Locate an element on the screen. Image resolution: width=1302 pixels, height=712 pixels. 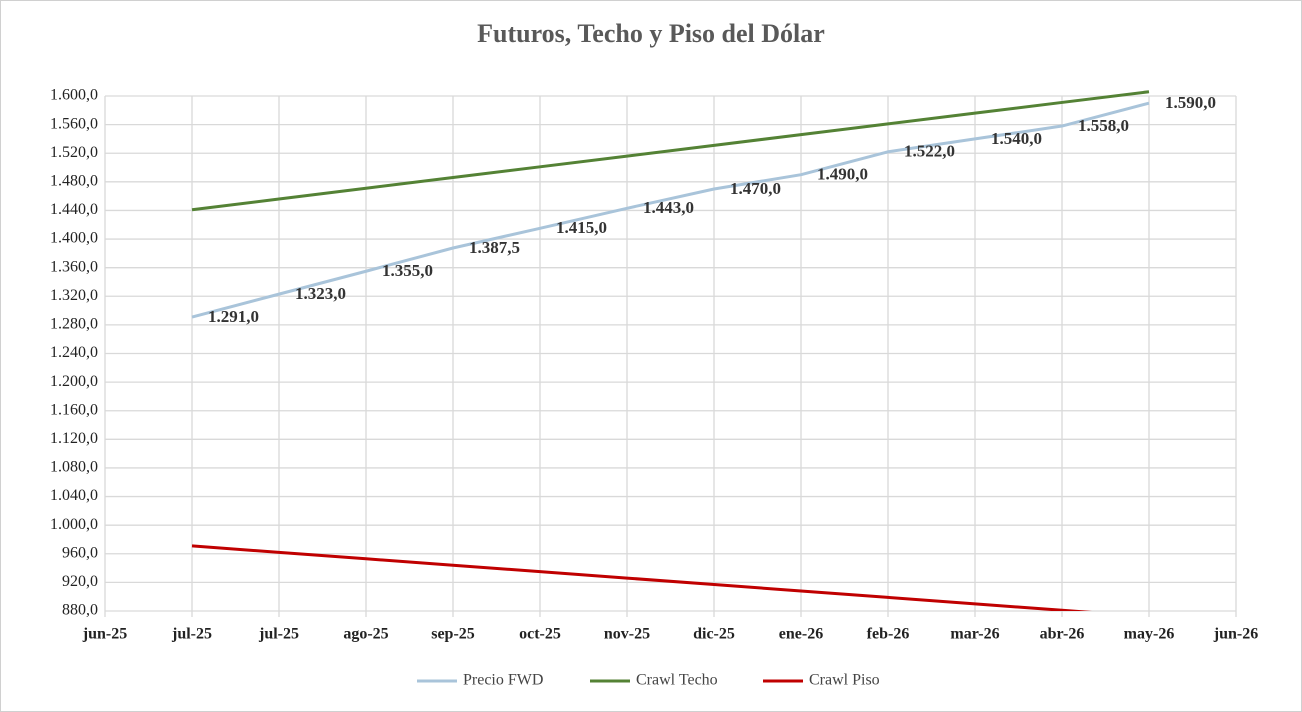
data-label: 1.522,0 is located at coordinates (929, 151).